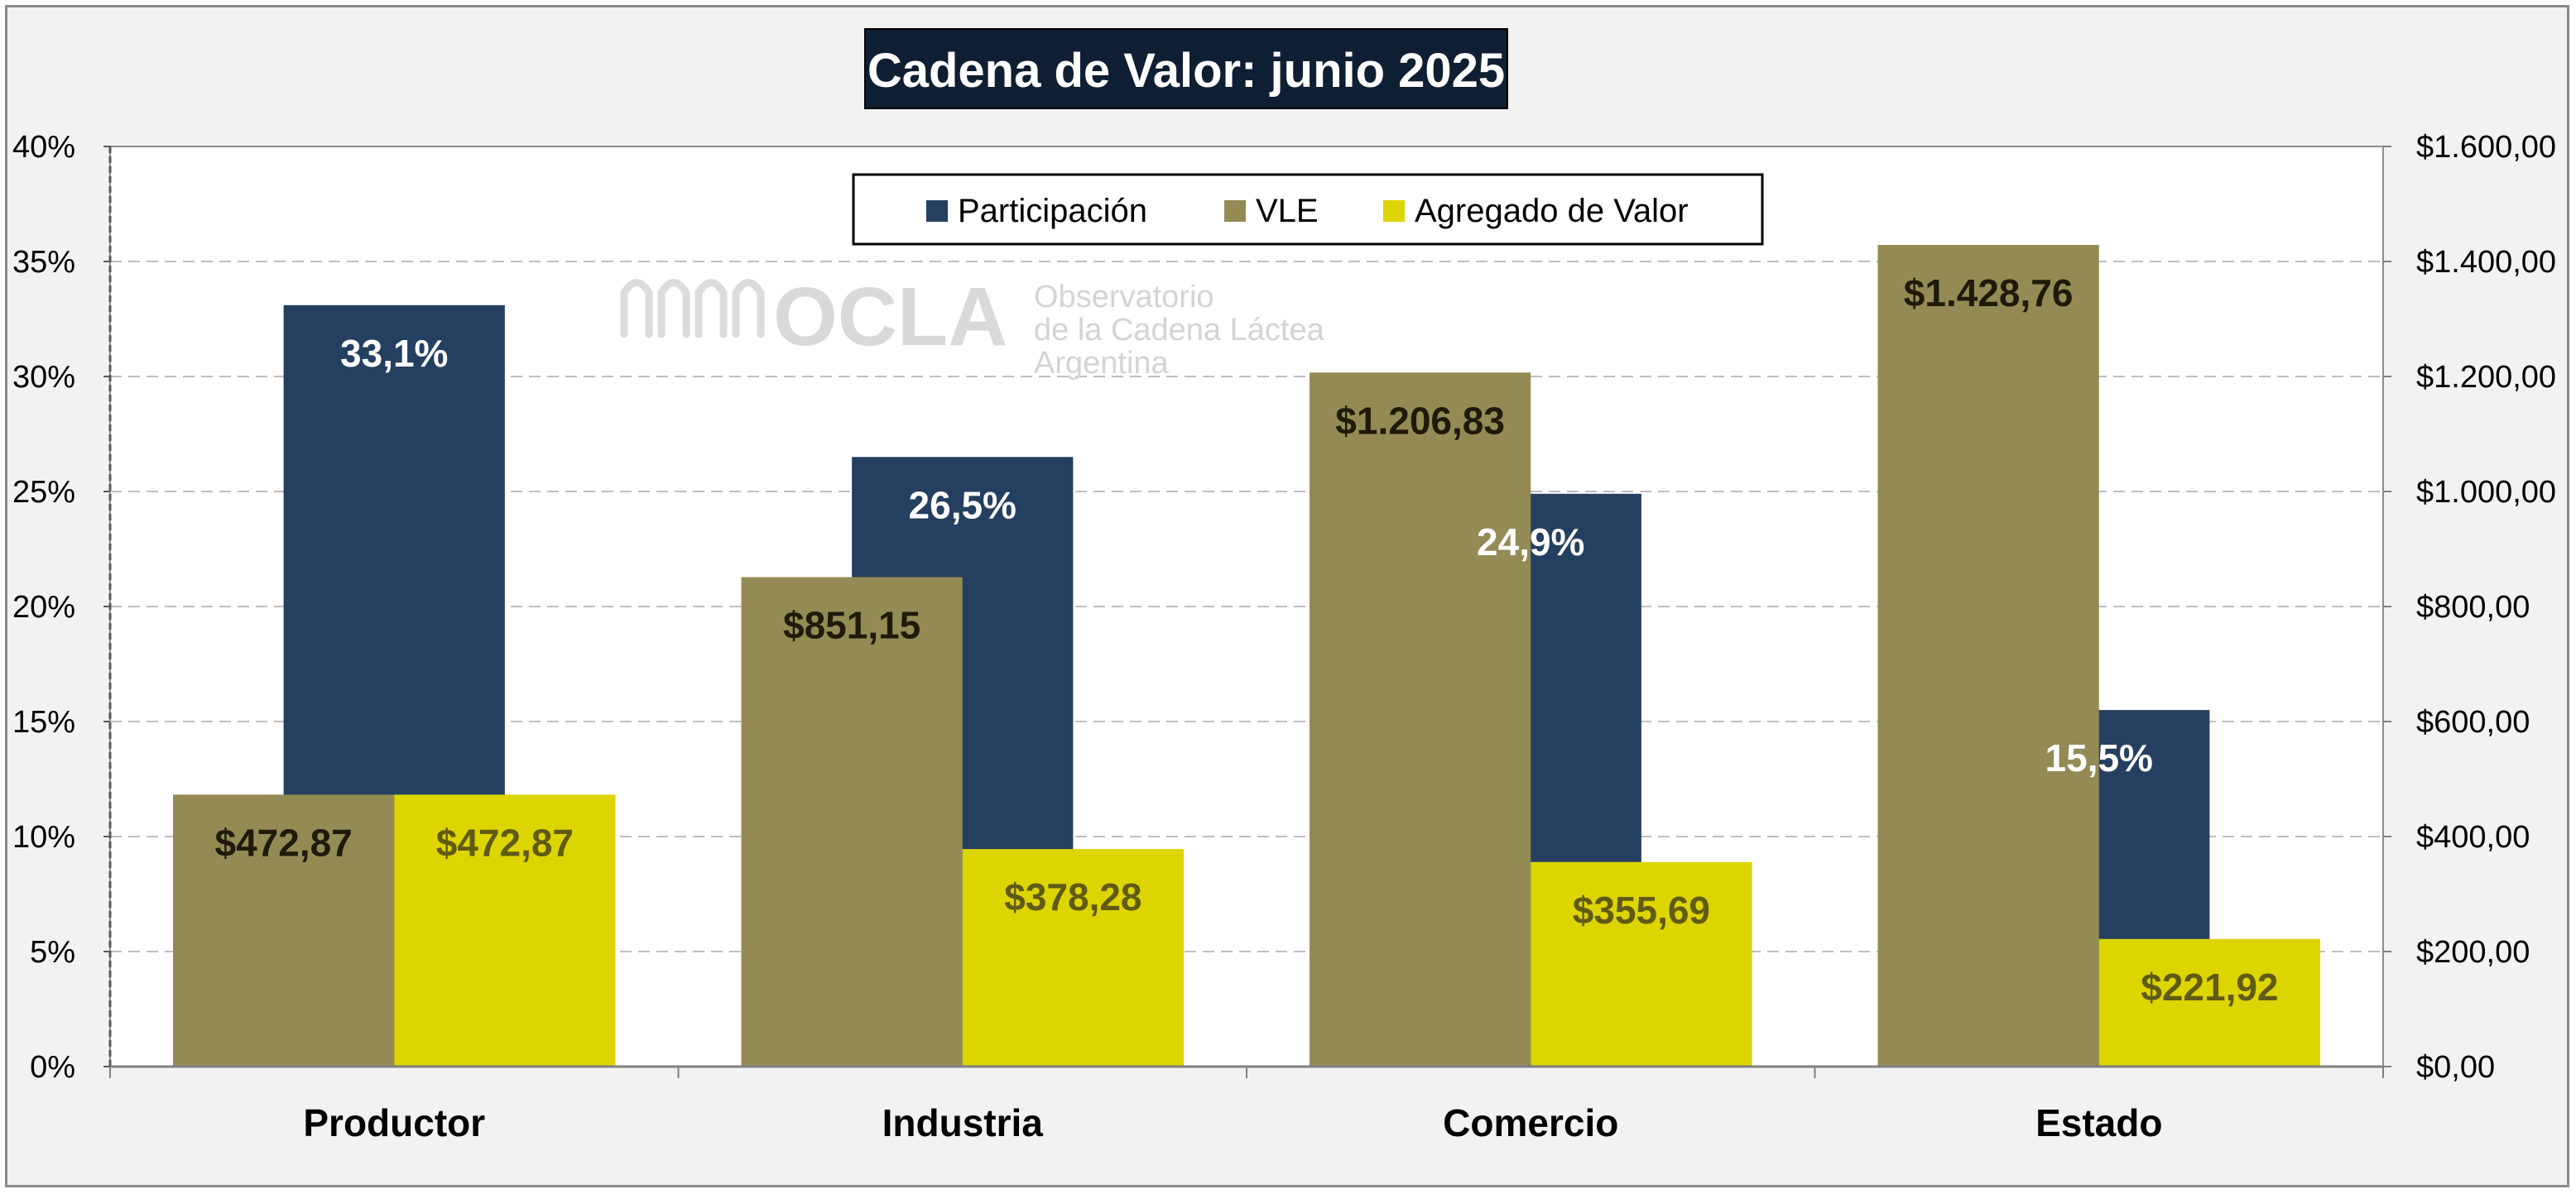  I want to click on bar-agregado-productor, so click(505, 931).